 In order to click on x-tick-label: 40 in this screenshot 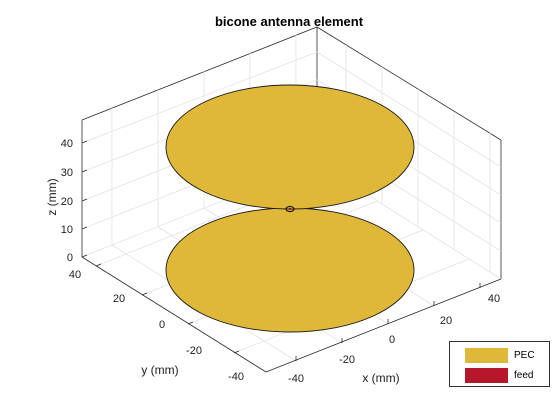, I will do `click(494, 299)`.